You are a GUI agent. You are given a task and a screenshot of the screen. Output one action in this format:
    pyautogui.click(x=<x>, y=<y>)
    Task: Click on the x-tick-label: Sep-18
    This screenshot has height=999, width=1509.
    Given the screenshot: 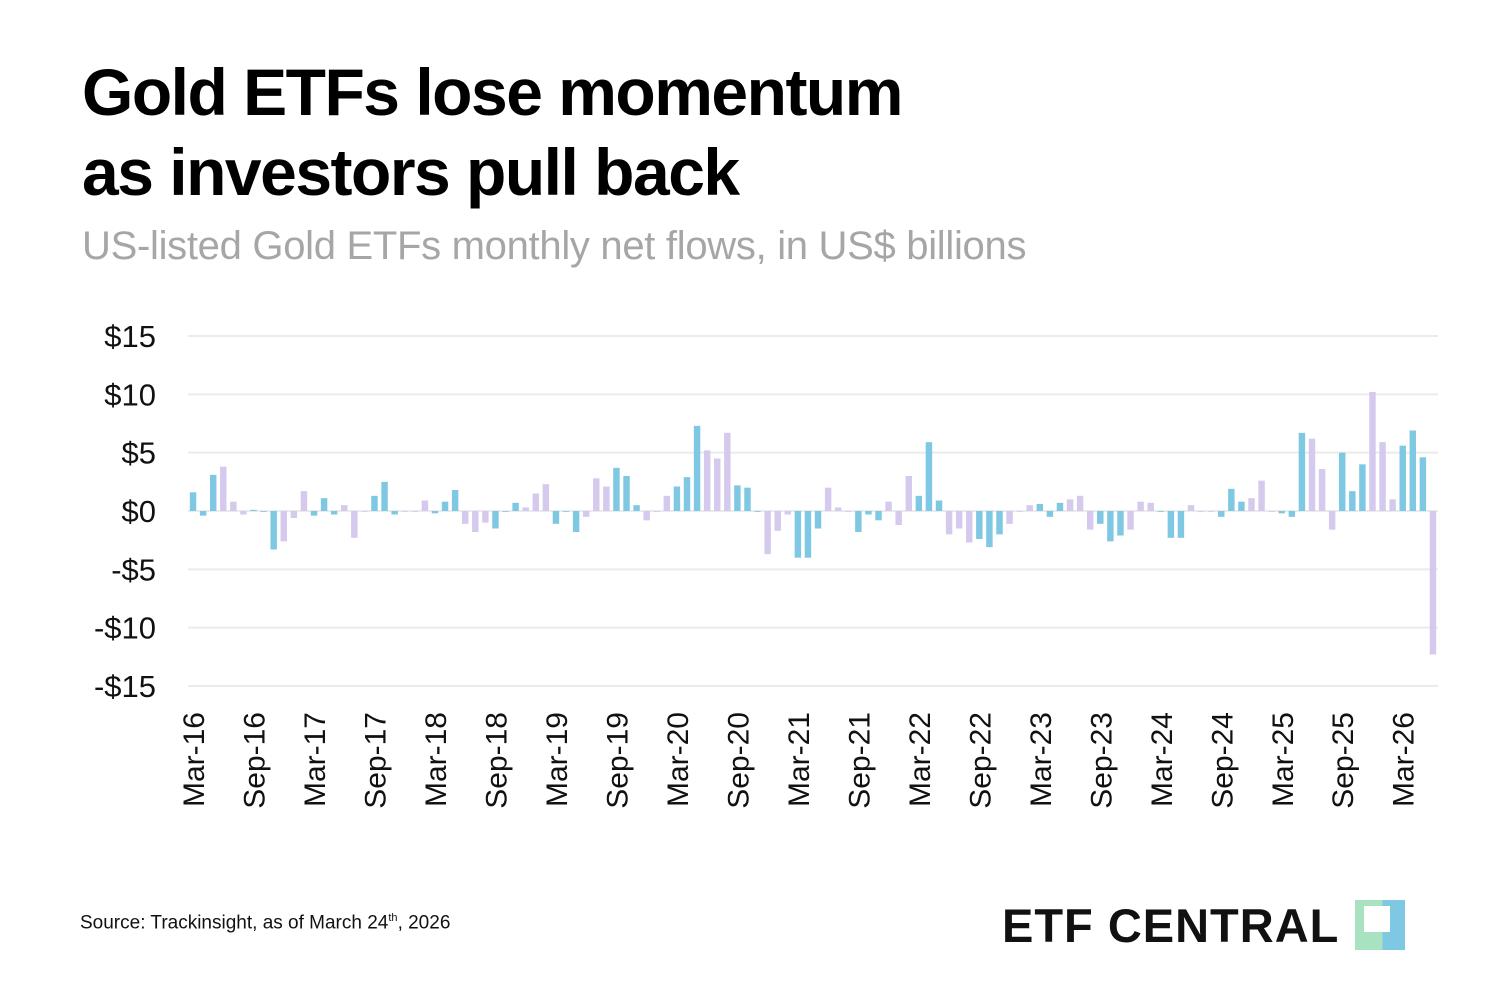 What is the action you would take?
    pyautogui.click(x=496, y=760)
    